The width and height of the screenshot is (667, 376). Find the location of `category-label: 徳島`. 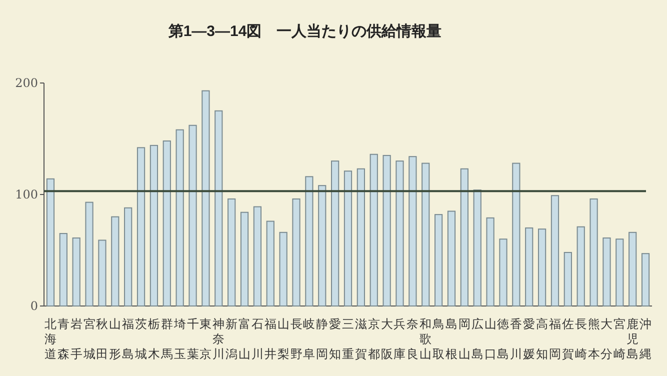

category-label: 徳島 is located at coordinates (503, 339).